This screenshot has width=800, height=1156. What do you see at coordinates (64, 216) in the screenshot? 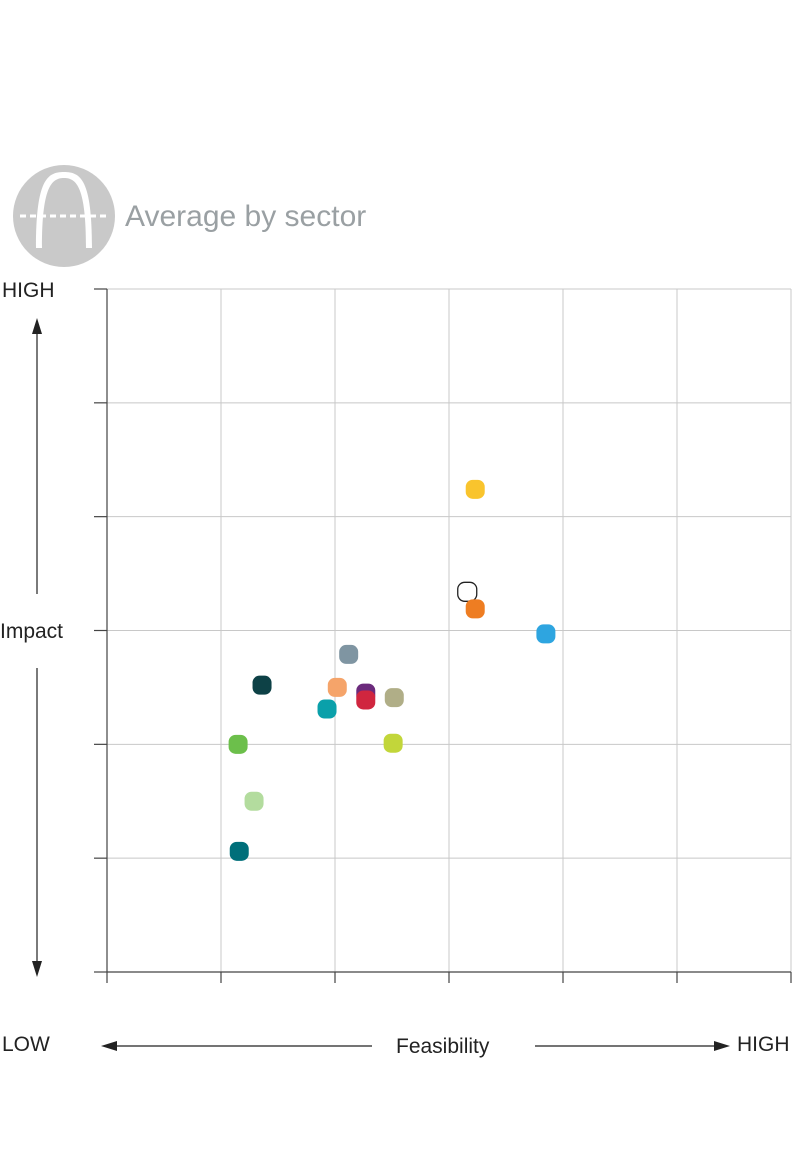
I see `arch-icon` at bounding box center [64, 216].